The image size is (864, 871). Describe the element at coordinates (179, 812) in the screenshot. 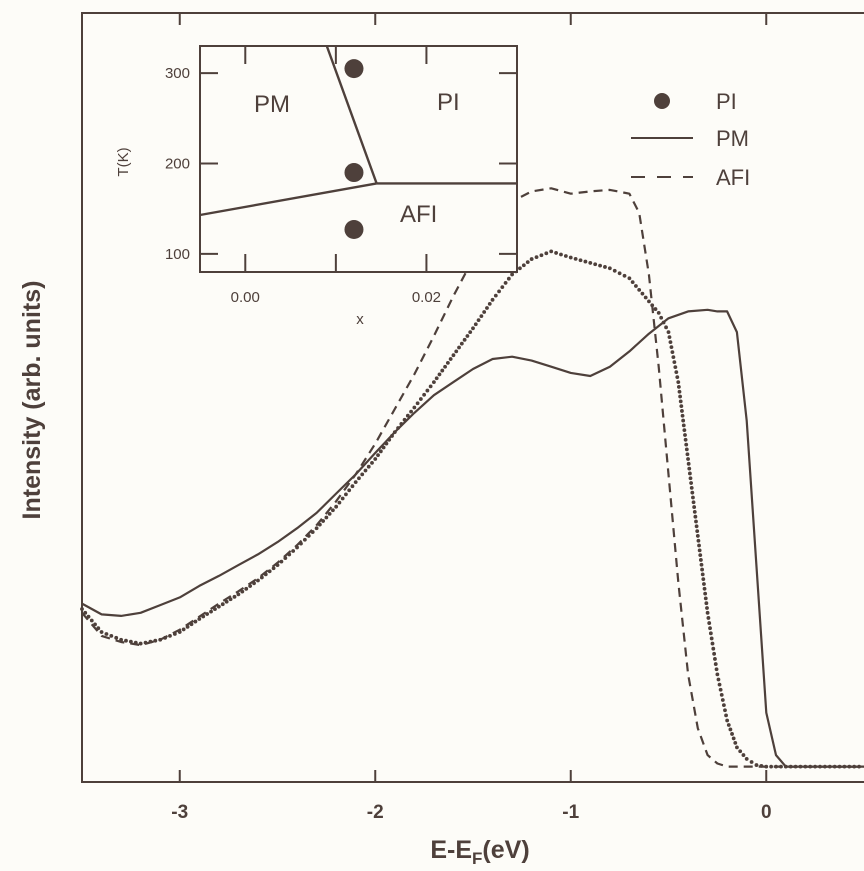

I see `x-tick-label: -3` at that location.